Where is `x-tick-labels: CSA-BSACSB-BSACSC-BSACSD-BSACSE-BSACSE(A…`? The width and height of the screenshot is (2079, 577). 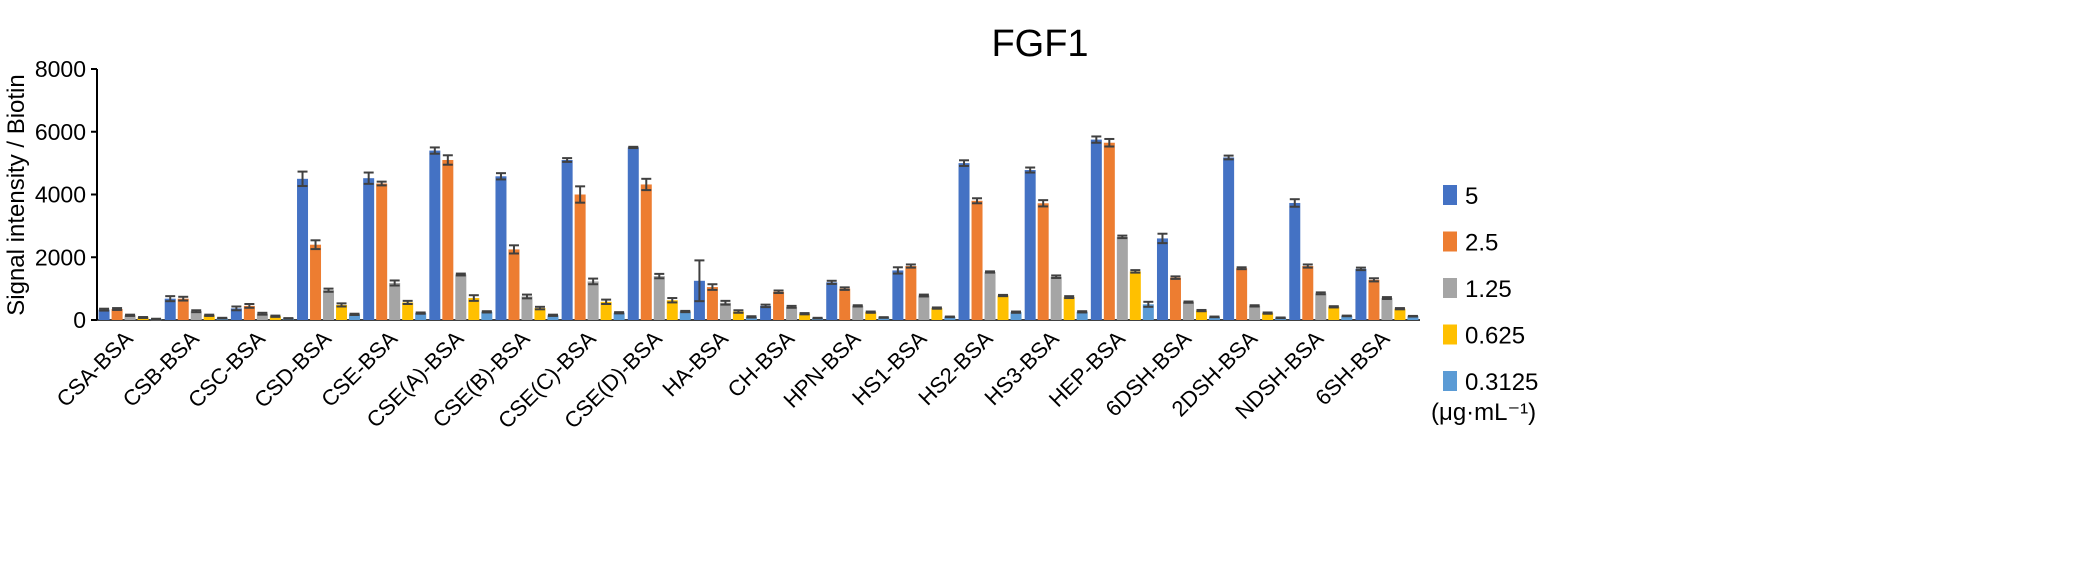 x-tick-labels: CSA-BSACSB-BSACSC-BSACSD-BSACSE-BSACSE(A… is located at coordinates (723, 380).